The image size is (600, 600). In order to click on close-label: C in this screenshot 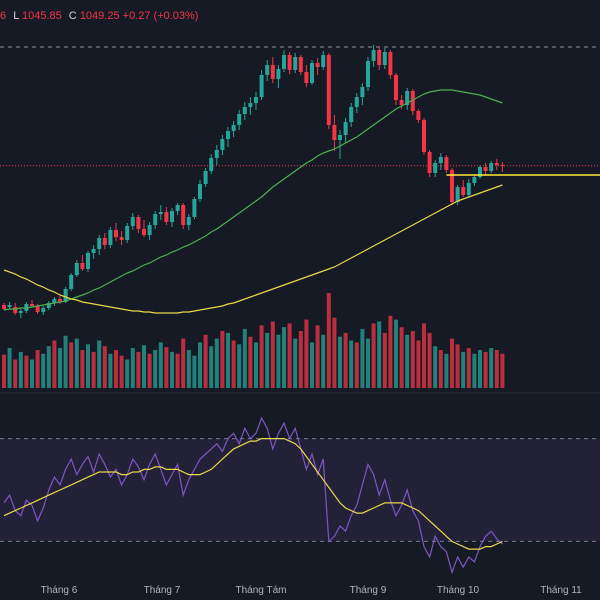, I will do `click(72, 16)`.